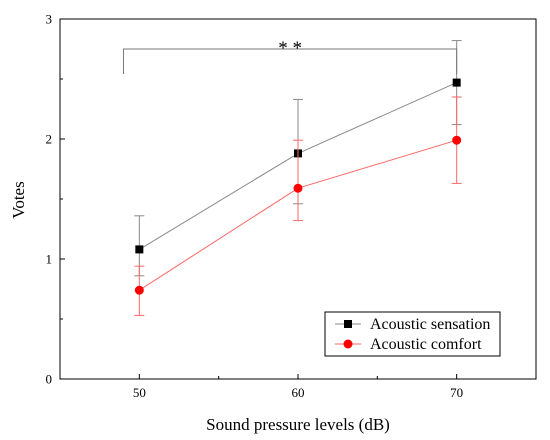  What do you see at coordinates (139, 392) in the screenshot?
I see `x-tick-label: 50` at bounding box center [139, 392].